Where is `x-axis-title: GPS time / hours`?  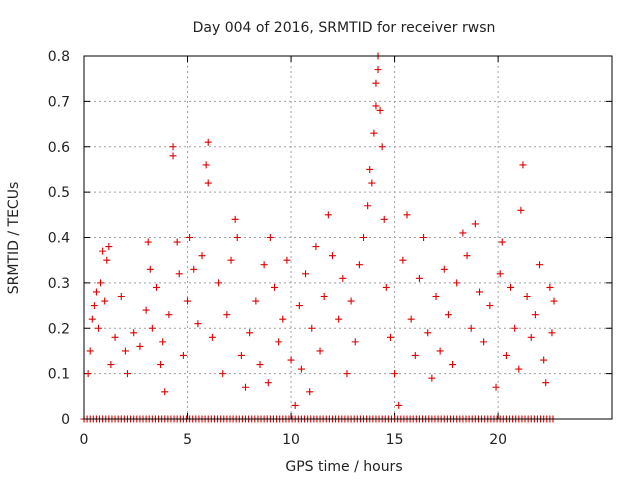 x-axis-title: GPS time / hours is located at coordinates (343, 467).